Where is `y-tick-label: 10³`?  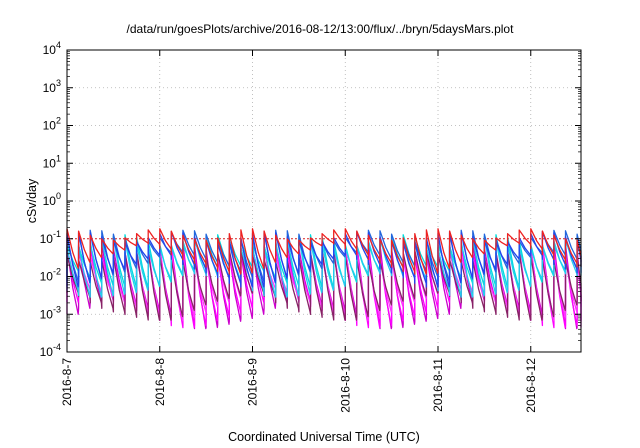
y-tick-label: 10³ is located at coordinates (52, 86).